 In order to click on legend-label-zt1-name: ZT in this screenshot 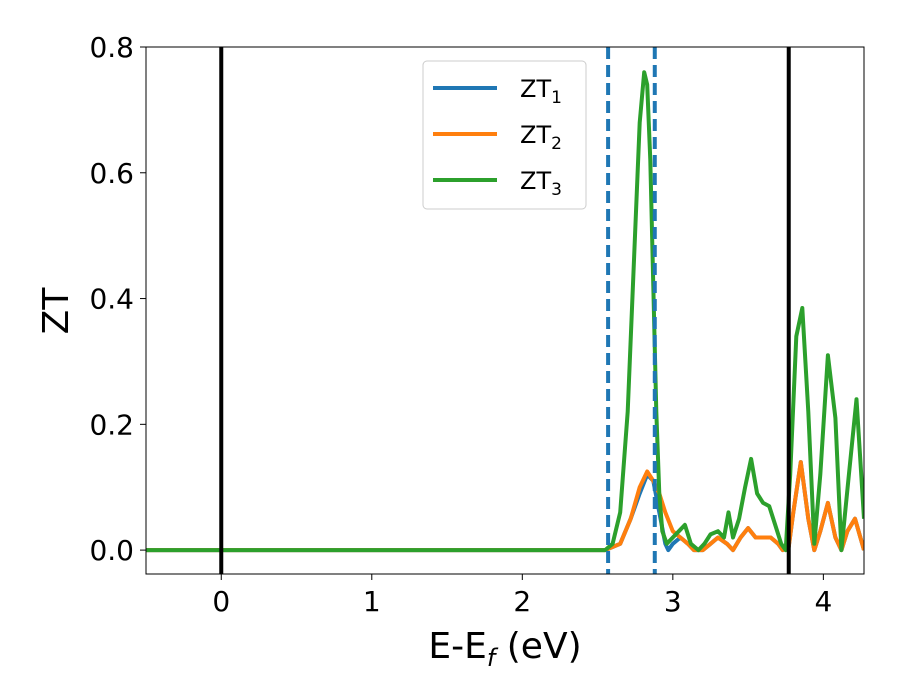, I will do `click(535, 89)`.